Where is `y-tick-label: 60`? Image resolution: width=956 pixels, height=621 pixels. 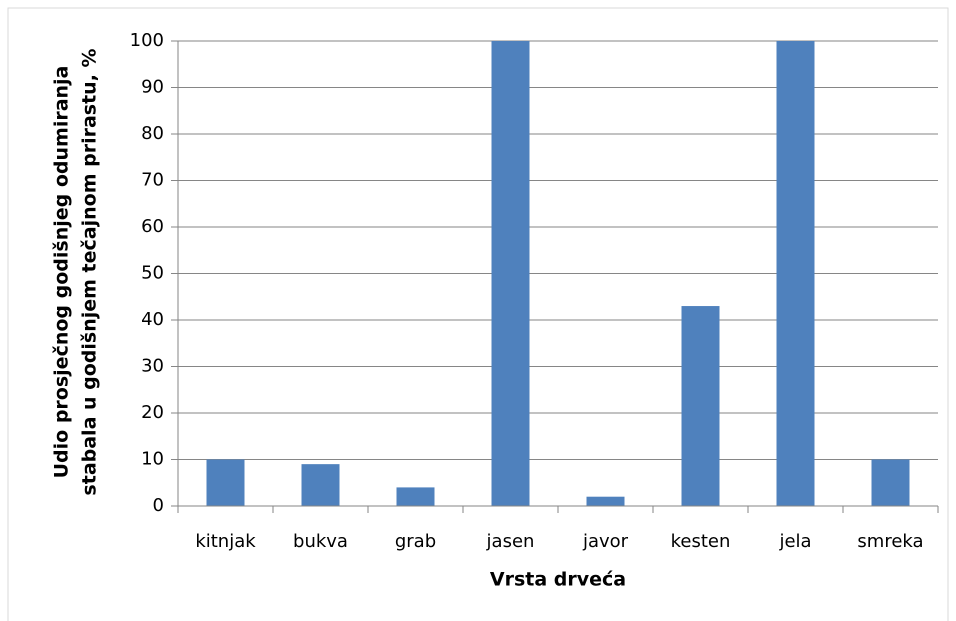
y-tick-label: 60 is located at coordinates (152, 226).